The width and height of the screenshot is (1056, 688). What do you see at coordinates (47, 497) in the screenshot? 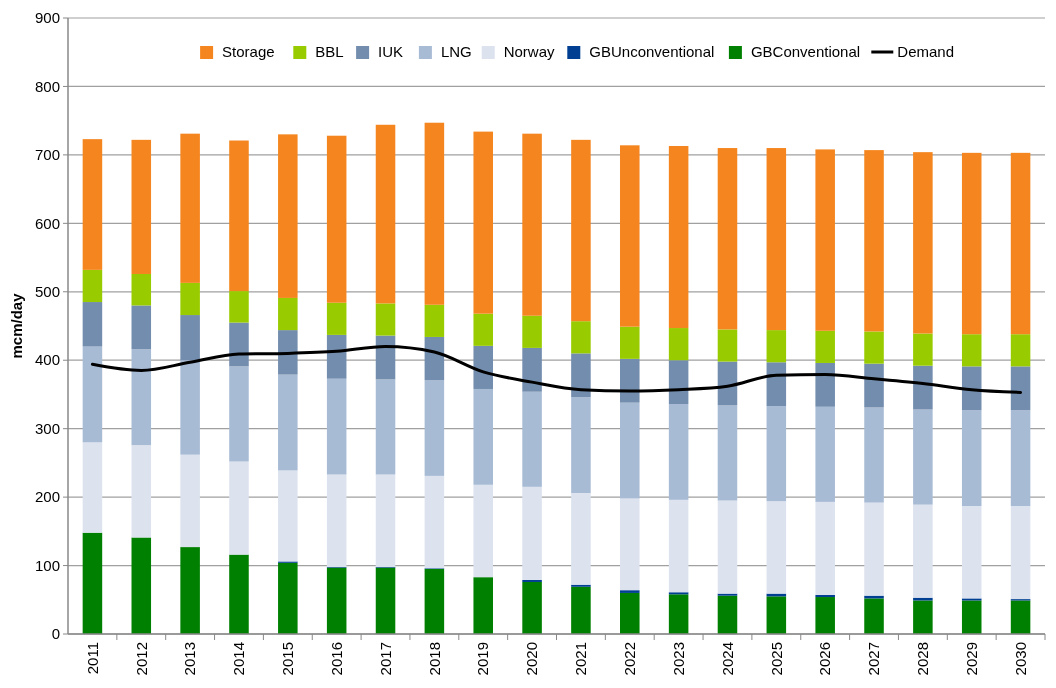
I see `y-tick-label: 200` at bounding box center [47, 497].